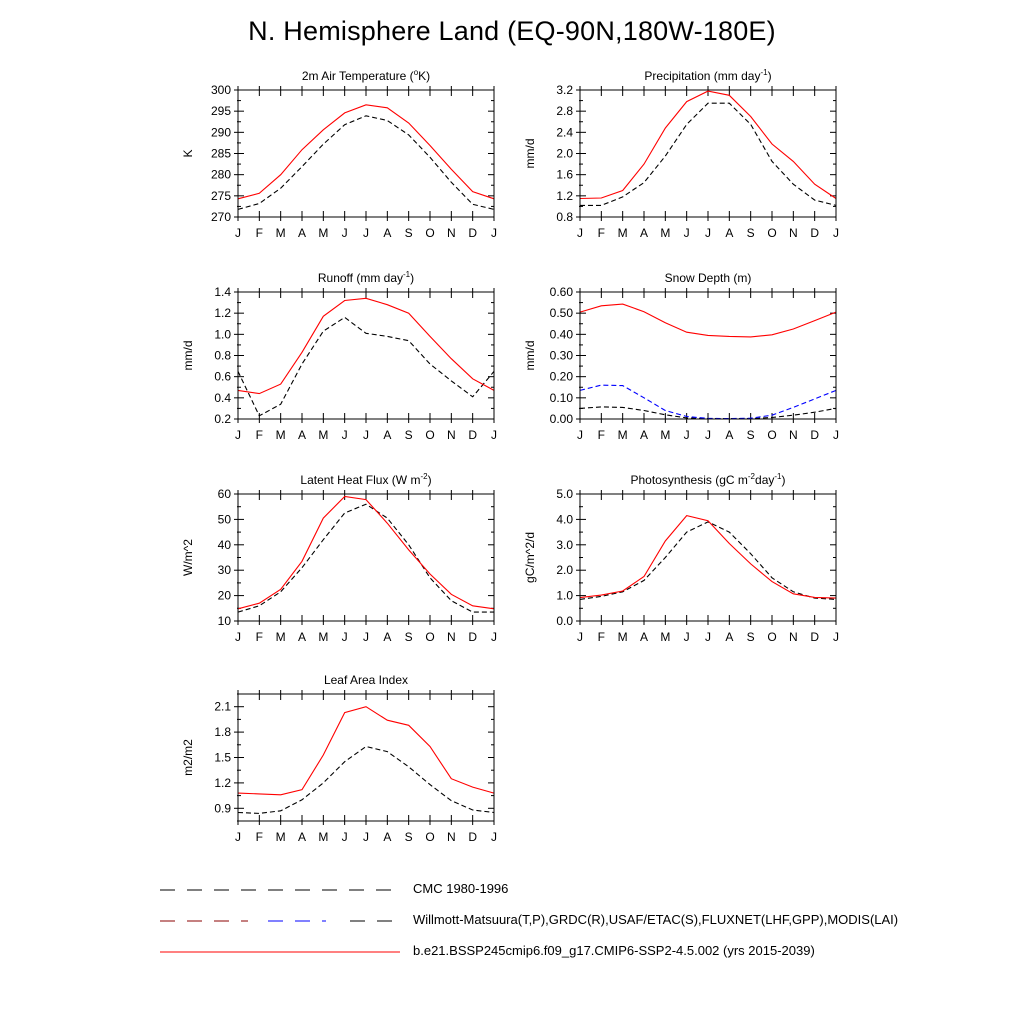 This screenshot has height=1024, width=1024. What do you see at coordinates (416, 72) in the screenshot?
I see `title-superscript: o` at bounding box center [416, 72].